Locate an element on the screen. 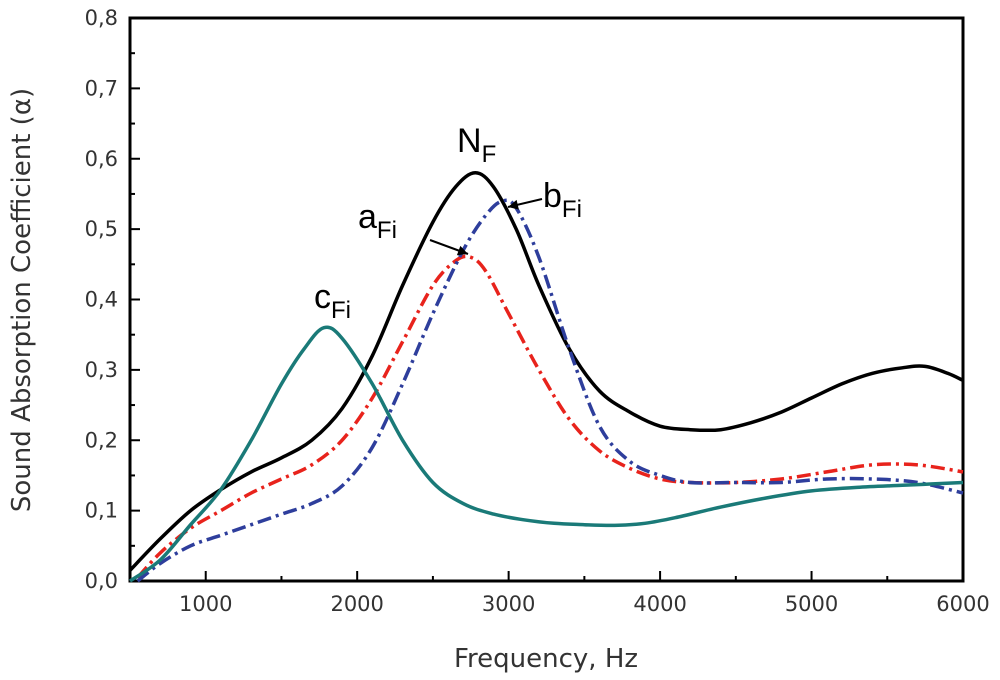  series-label-b-fi: bFi is located at coordinates (562, 200).